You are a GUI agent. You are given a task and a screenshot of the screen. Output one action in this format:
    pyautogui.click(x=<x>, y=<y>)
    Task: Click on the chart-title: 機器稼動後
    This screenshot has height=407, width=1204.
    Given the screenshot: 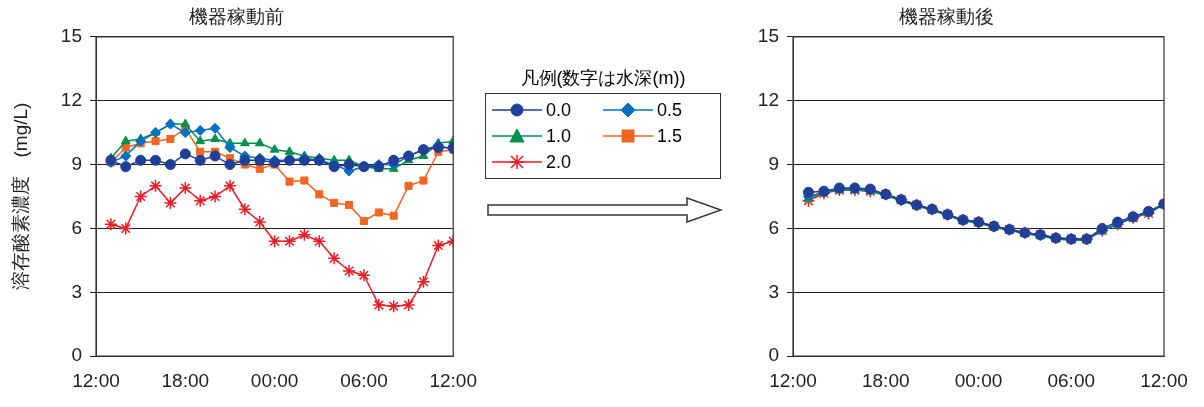 What is the action you would take?
    pyautogui.click(x=946, y=16)
    